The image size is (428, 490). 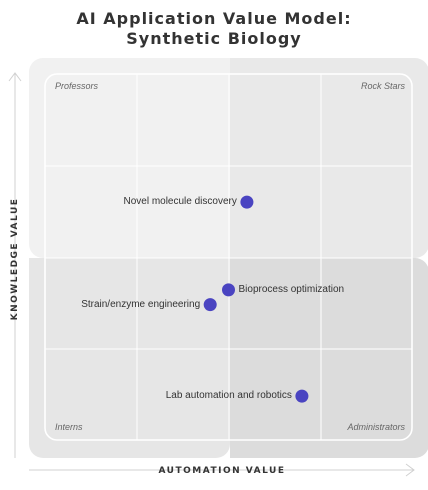 I want to click on y-axis-arrowhead, so click(x=15, y=77).